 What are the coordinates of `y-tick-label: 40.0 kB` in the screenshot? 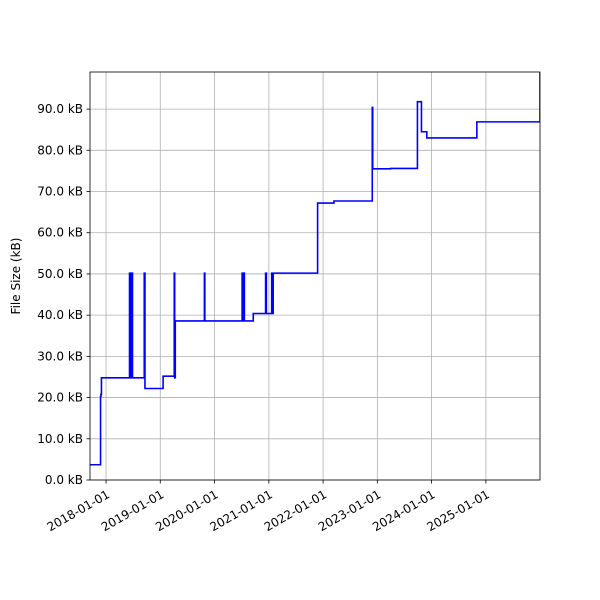 It's located at (60, 315).